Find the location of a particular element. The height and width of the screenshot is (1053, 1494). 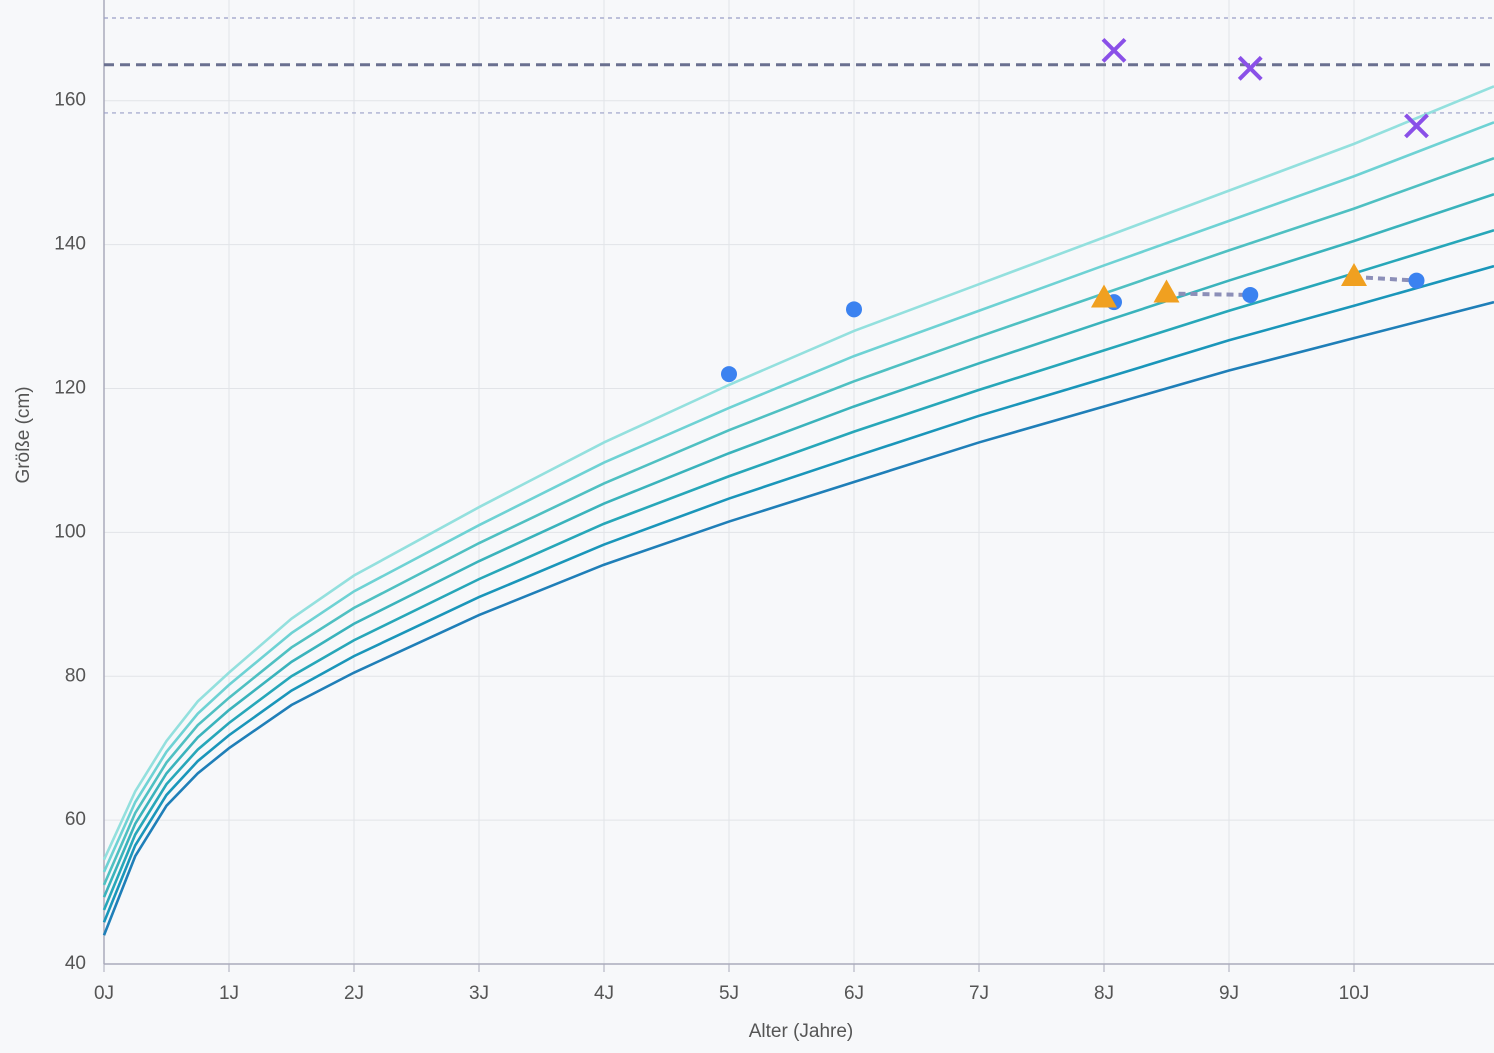

y-axis-title: Größe (cm) is located at coordinates (23, 434).